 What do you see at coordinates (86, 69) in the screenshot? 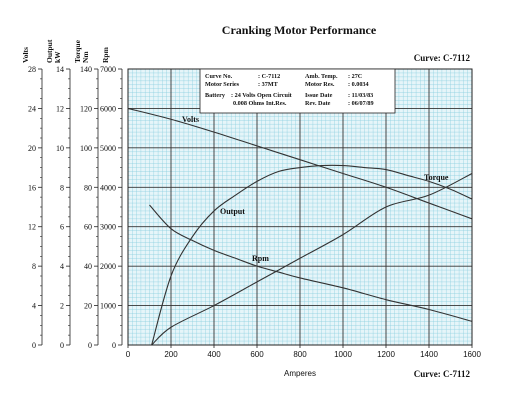
I see `y-tick-label-torque: 140` at bounding box center [86, 69].